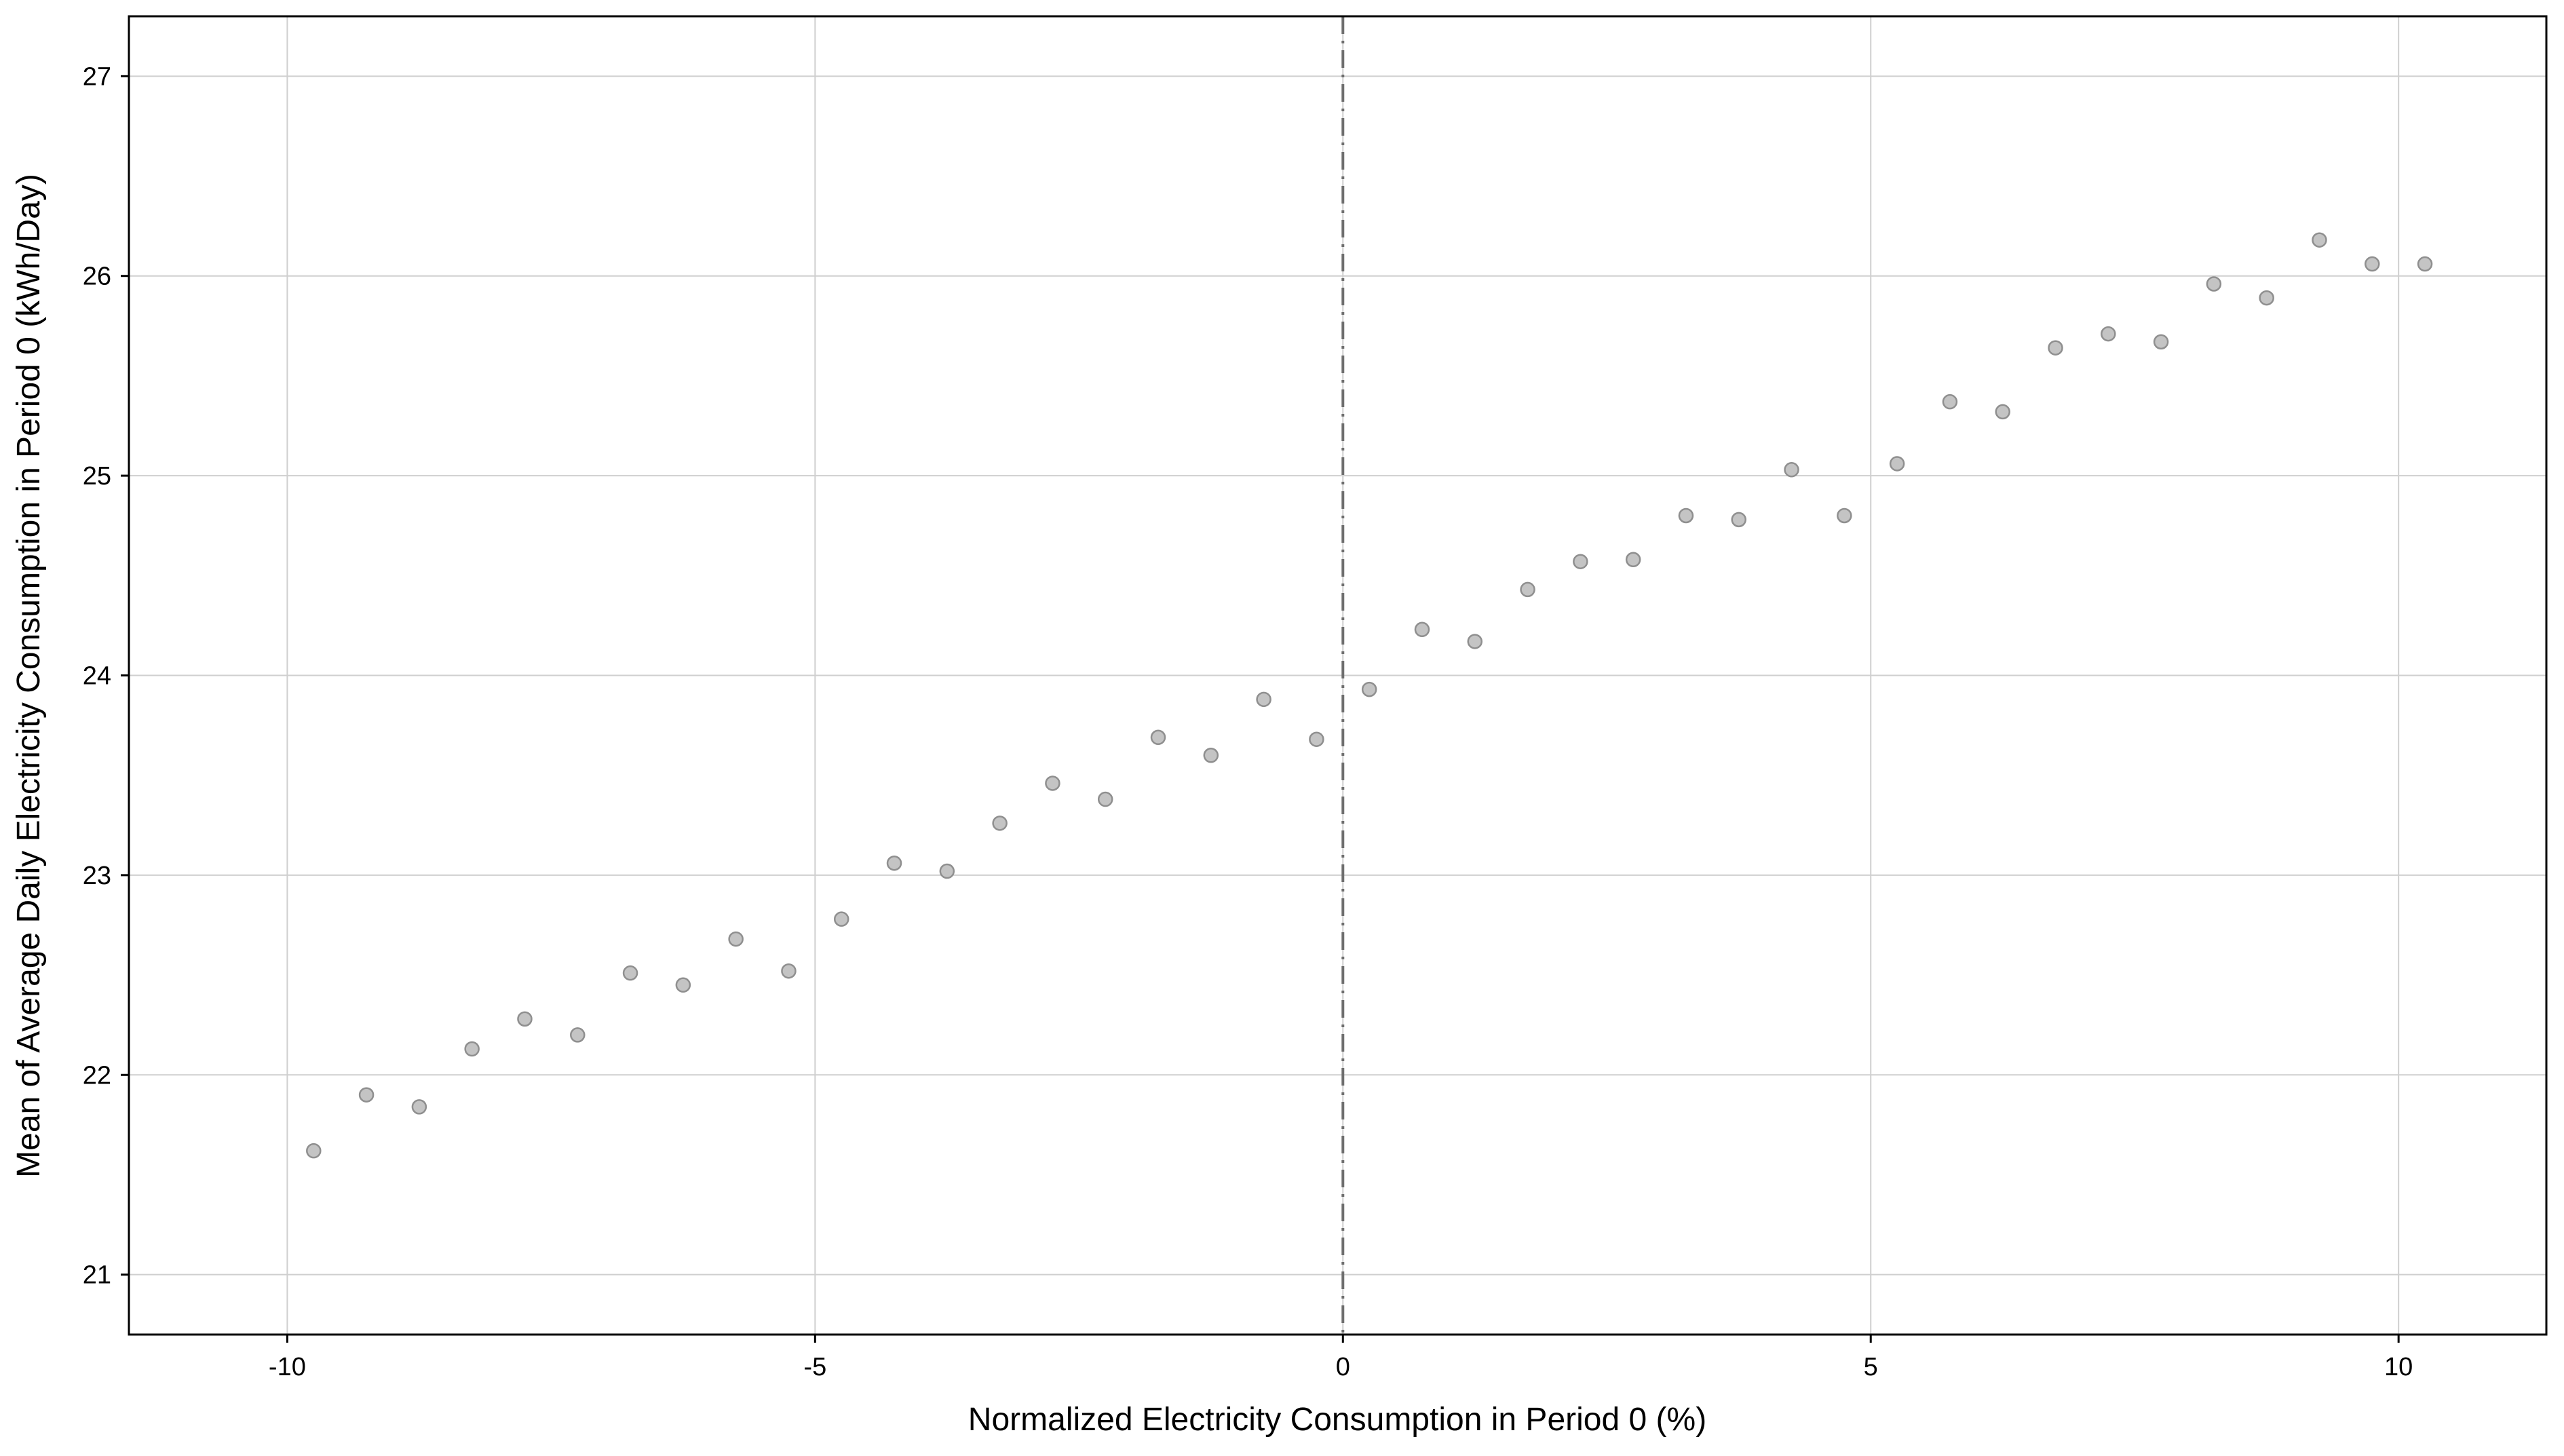 This screenshot has width=2564, height=1456. Describe the element at coordinates (287, 1367) in the screenshot. I see `x-tick-label: -10` at that location.